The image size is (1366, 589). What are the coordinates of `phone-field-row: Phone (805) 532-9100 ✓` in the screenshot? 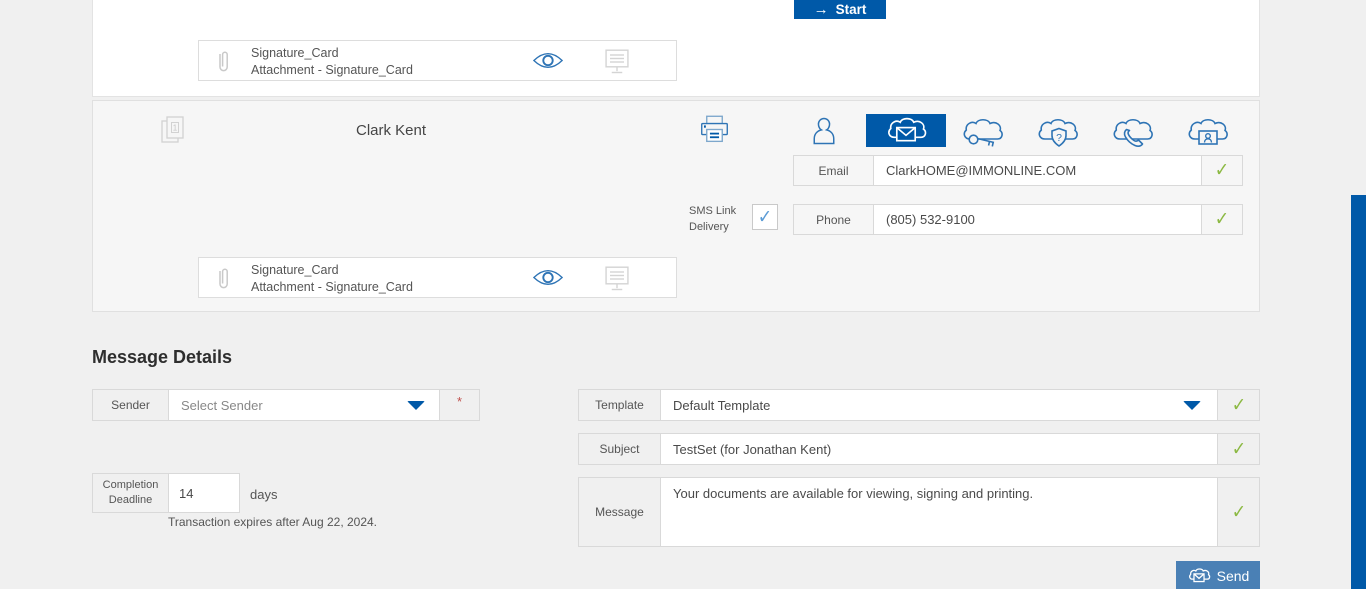 It's located at (1018, 219).